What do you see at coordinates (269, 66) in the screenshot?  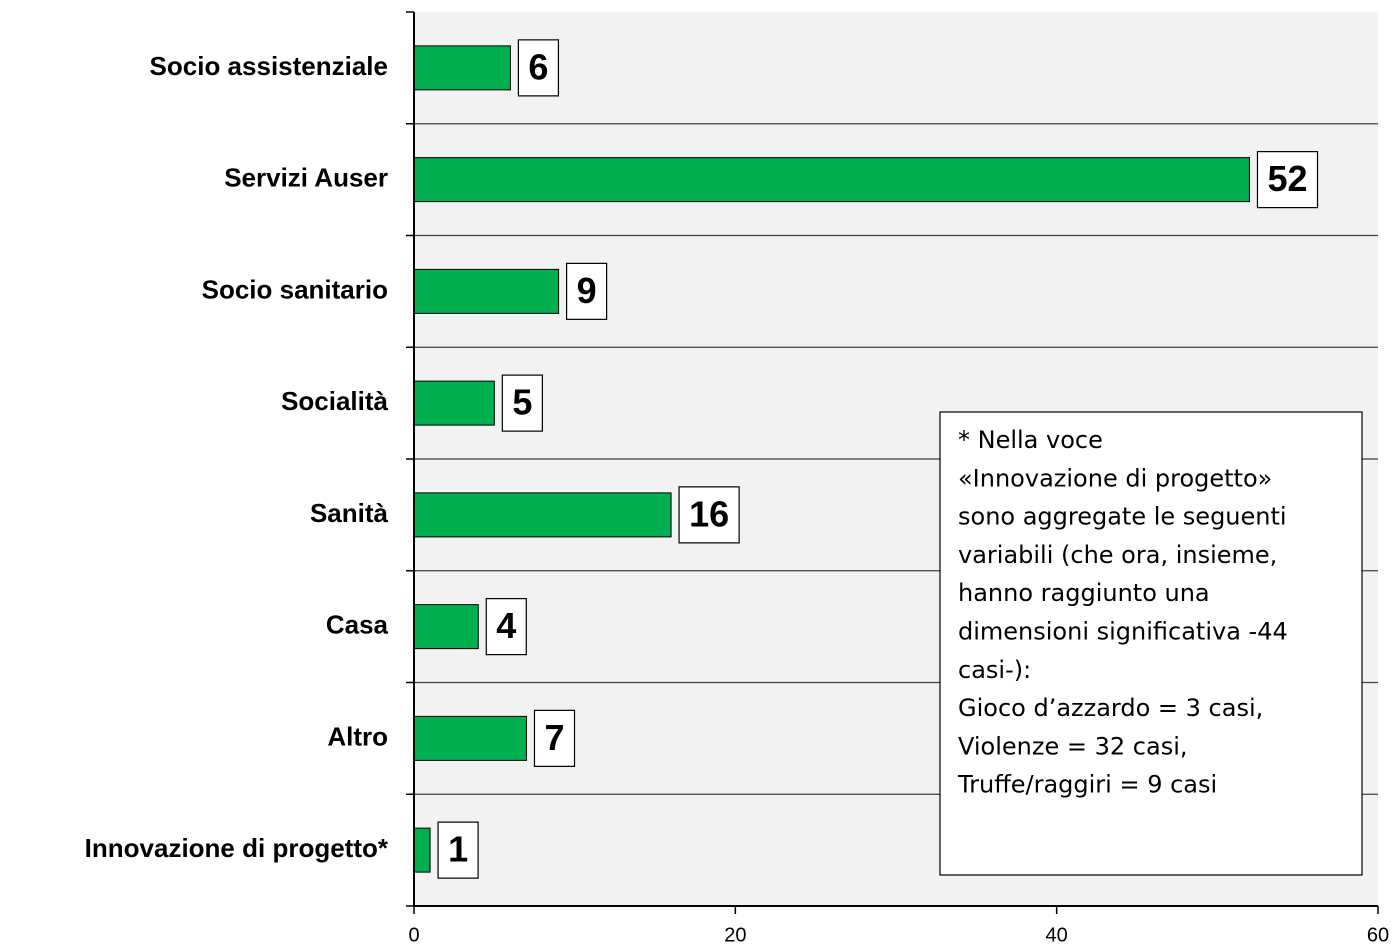 I see `category-label: Socio assistenziale` at bounding box center [269, 66].